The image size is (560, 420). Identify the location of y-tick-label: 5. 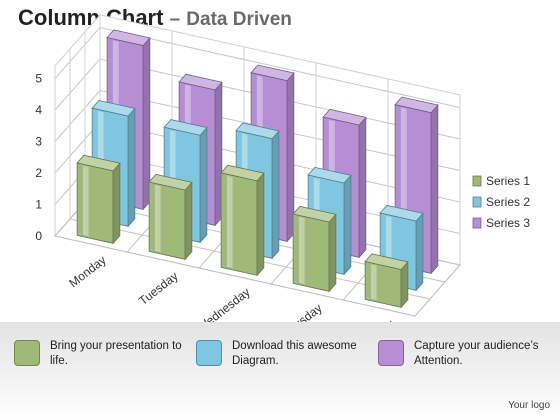
(38, 79).